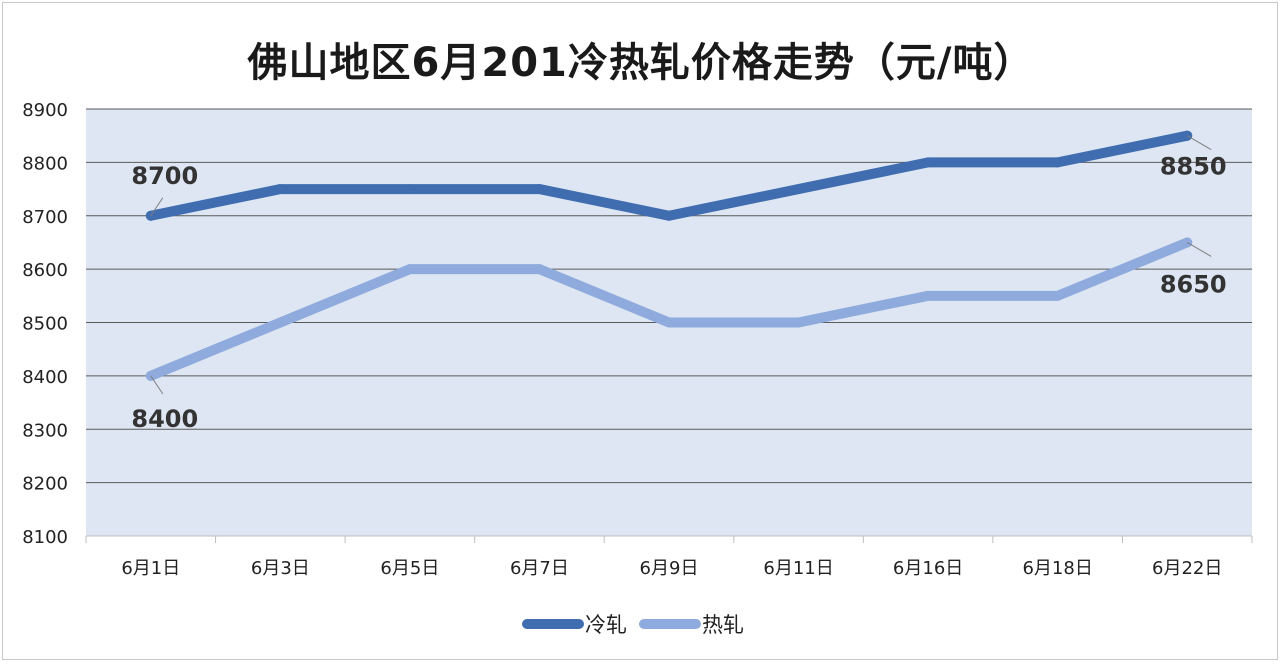 The width and height of the screenshot is (1282, 664). What do you see at coordinates (45, 270) in the screenshot?
I see `y-tick-label: 8600` at bounding box center [45, 270].